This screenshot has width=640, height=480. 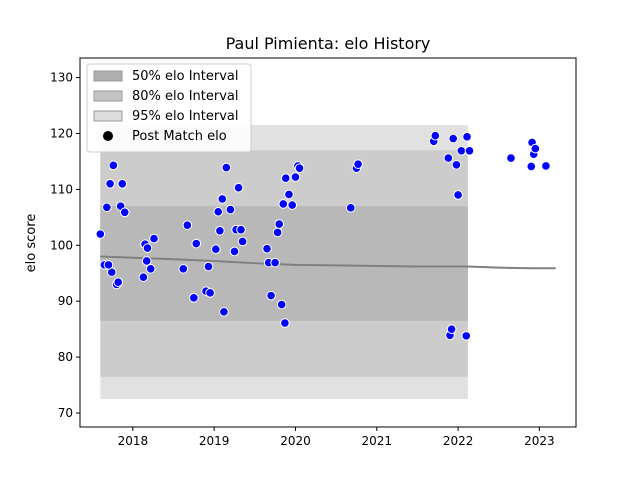 What do you see at coordinates (61, 78) in the screenshot?
I see `y-tick-label-6: 130` at bounding box center [61, 78].